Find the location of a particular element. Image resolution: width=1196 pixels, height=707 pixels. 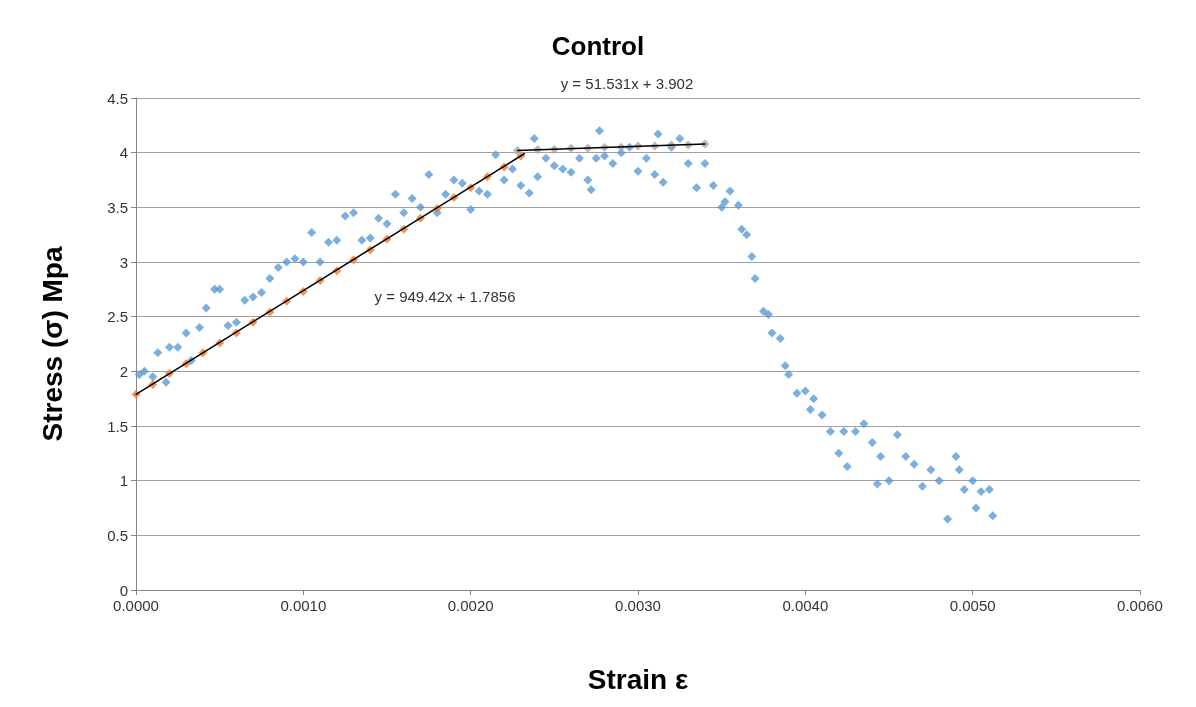

x-tick-label: 0.0030 is located at coordinates (638, 605).